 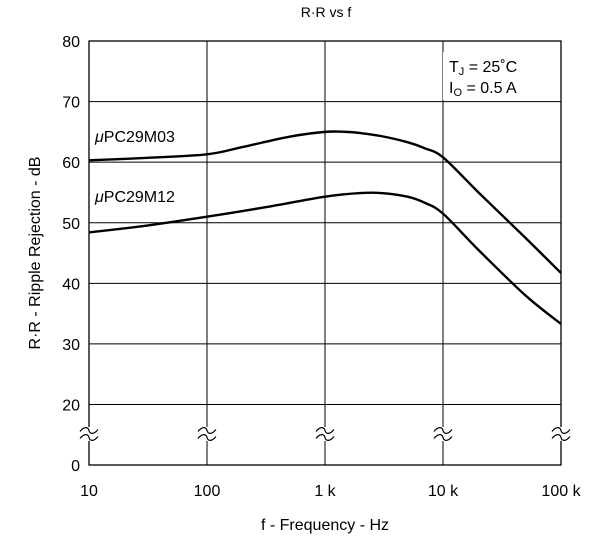 I want to click on series-label-upc29m12: μPC29M12, so click(x=134, y=197).